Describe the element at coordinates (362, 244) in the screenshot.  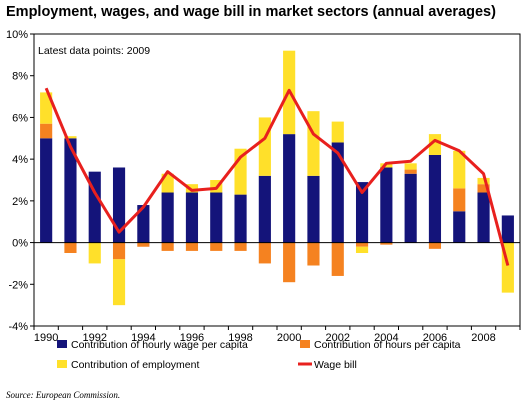
I see `bar-segment-hours-2003` at that location.